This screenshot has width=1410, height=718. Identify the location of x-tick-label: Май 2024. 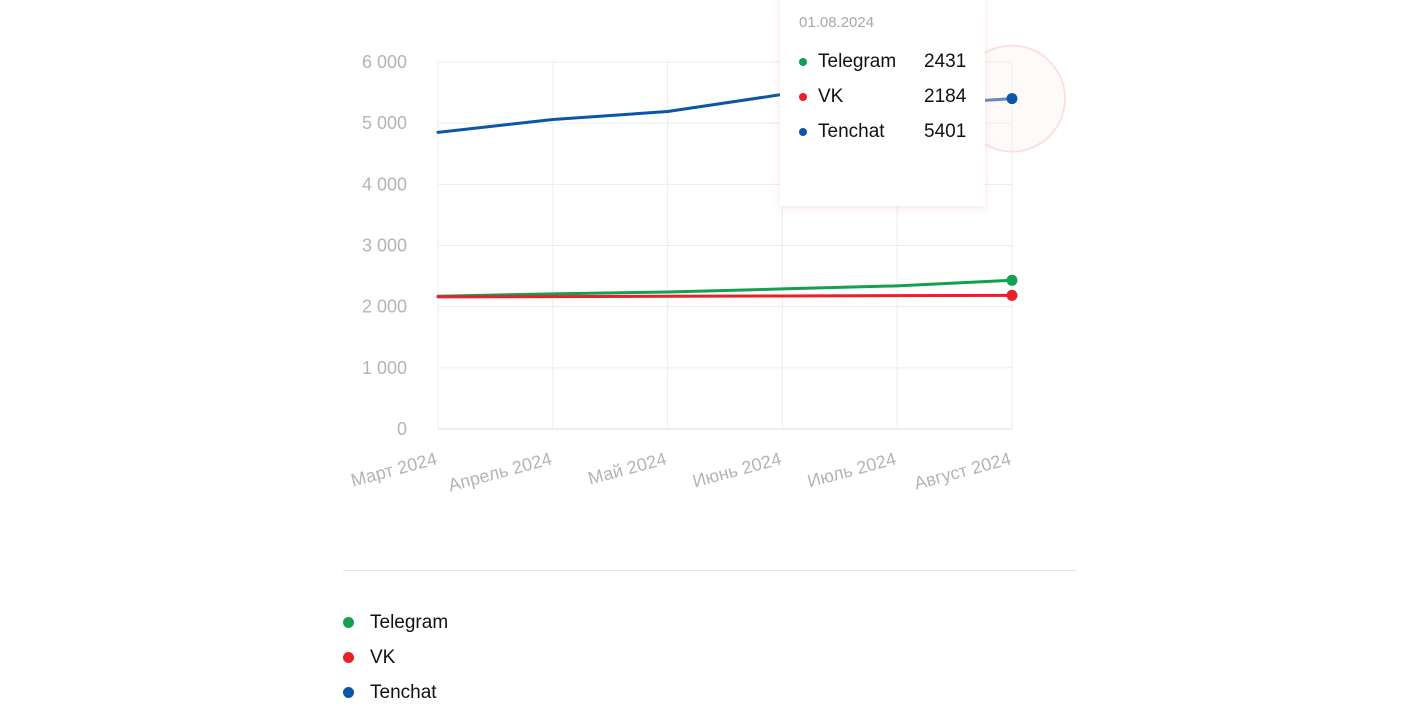
(627, 469).